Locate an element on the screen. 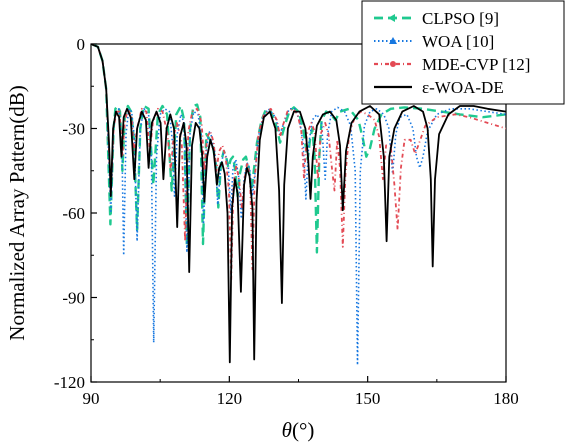 The image size is (565, 444). x-tick-label: 90 is located at coordinates (91, 398).